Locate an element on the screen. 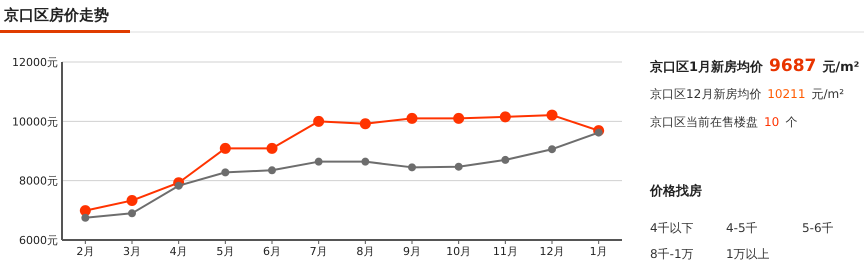  x-tick-label: 4月 is located at coordinates (179, 251).